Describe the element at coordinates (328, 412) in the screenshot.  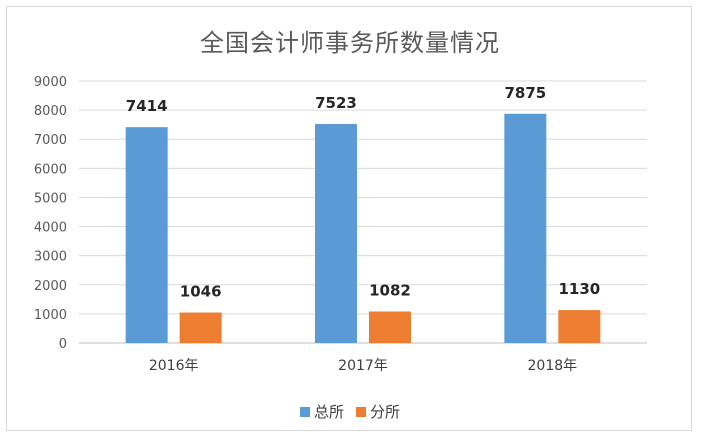
I see `legend-label: 总所` at that location.